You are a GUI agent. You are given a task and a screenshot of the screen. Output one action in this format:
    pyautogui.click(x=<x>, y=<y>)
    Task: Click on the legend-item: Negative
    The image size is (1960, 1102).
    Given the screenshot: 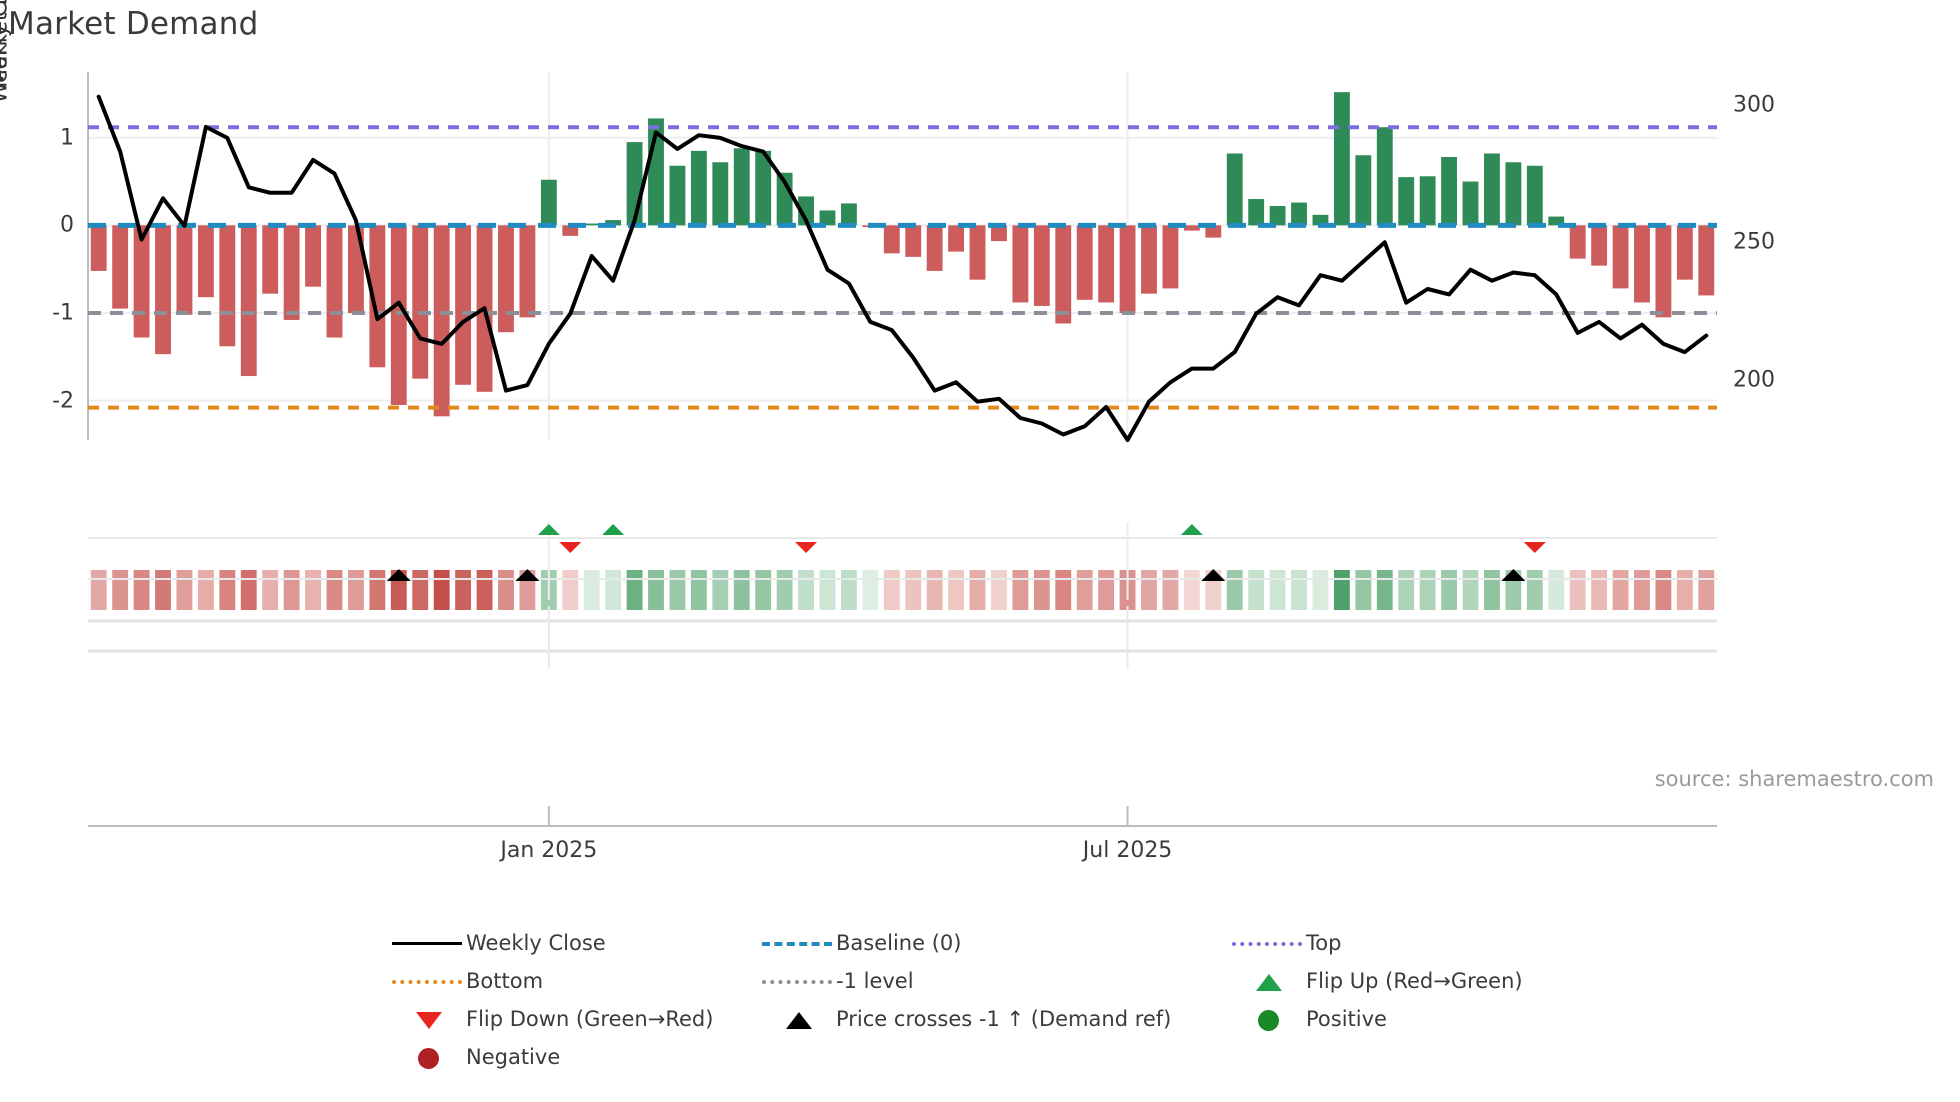 What is the action you would take?
    pyautogui.click(x=573, y=1057)
    